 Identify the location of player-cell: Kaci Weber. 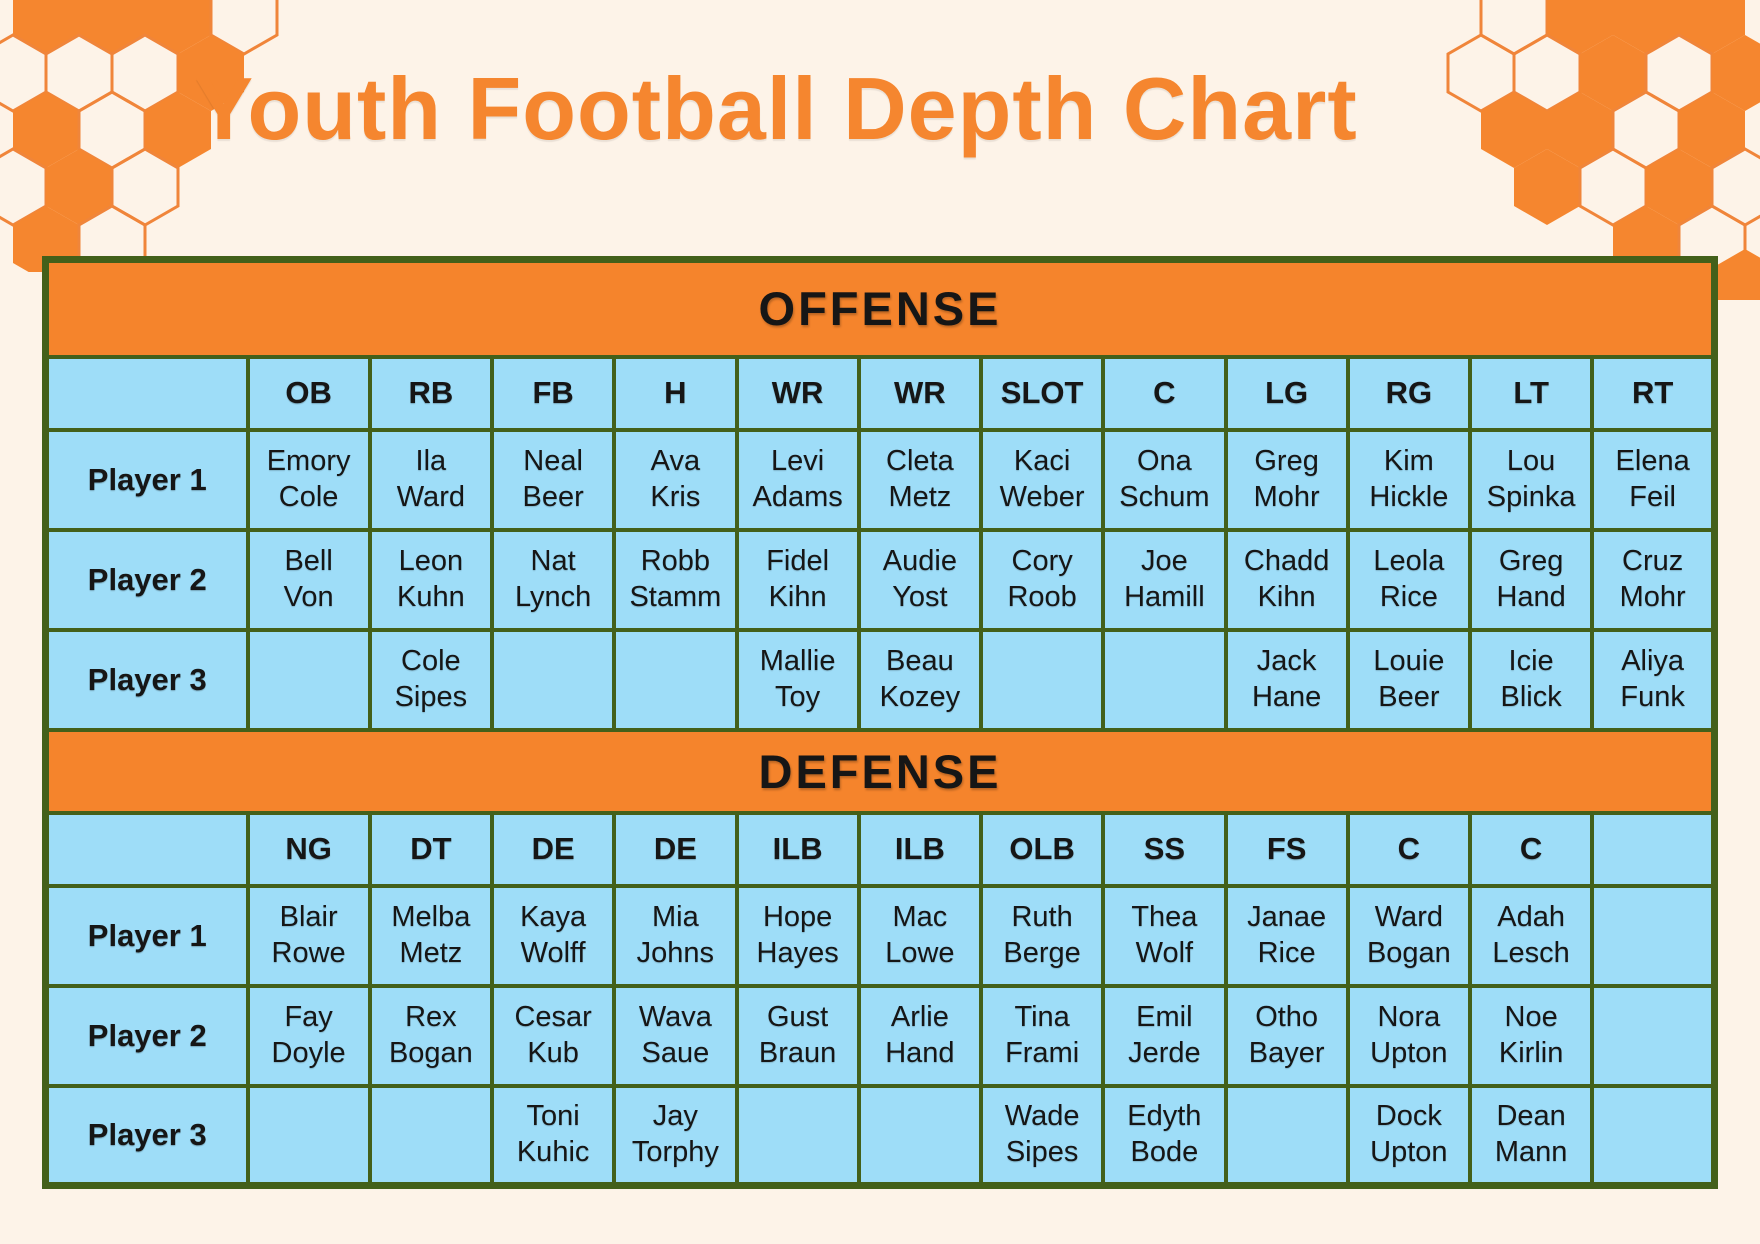
(1042, 479).